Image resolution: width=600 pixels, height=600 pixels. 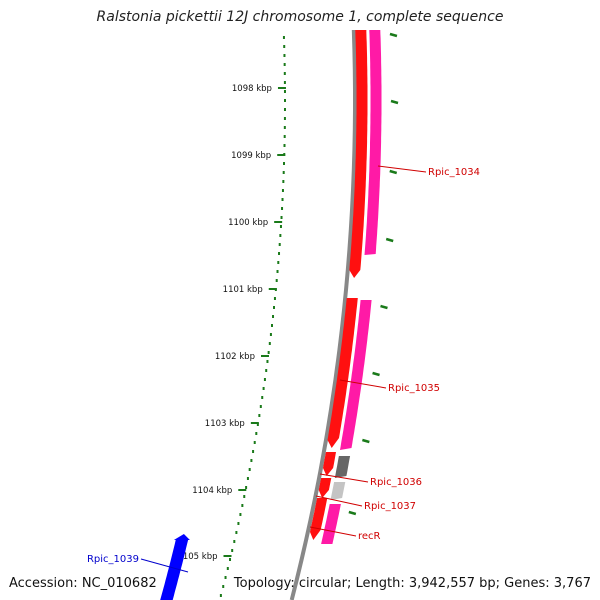 I want to click on ruler-tick-label: 1103 kbp, so click(x=225, y=424).